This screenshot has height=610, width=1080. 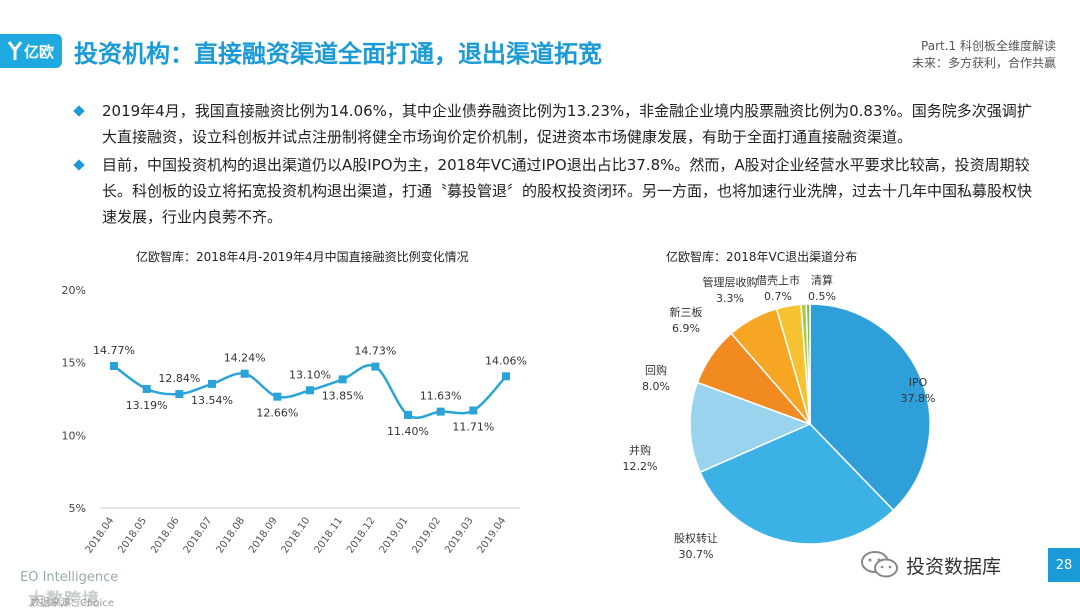 I want to click on y-tick-label: 10%, so click(x=74, y=435).